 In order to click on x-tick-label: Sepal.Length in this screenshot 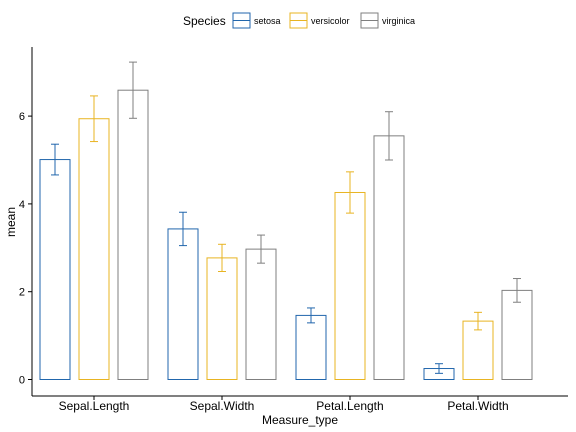, I will do `click(94, 406)`.